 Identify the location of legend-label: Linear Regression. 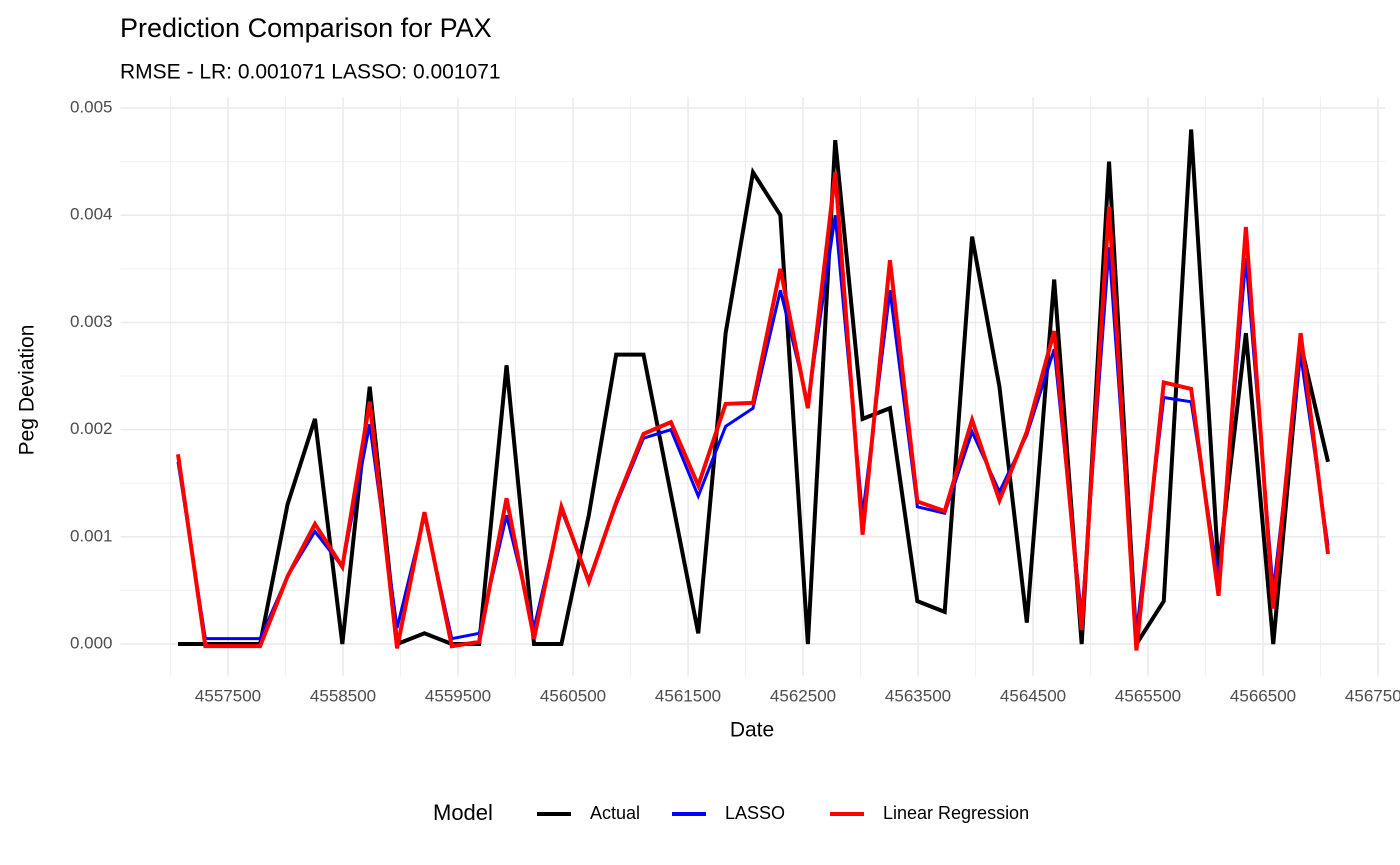
(956, 813).